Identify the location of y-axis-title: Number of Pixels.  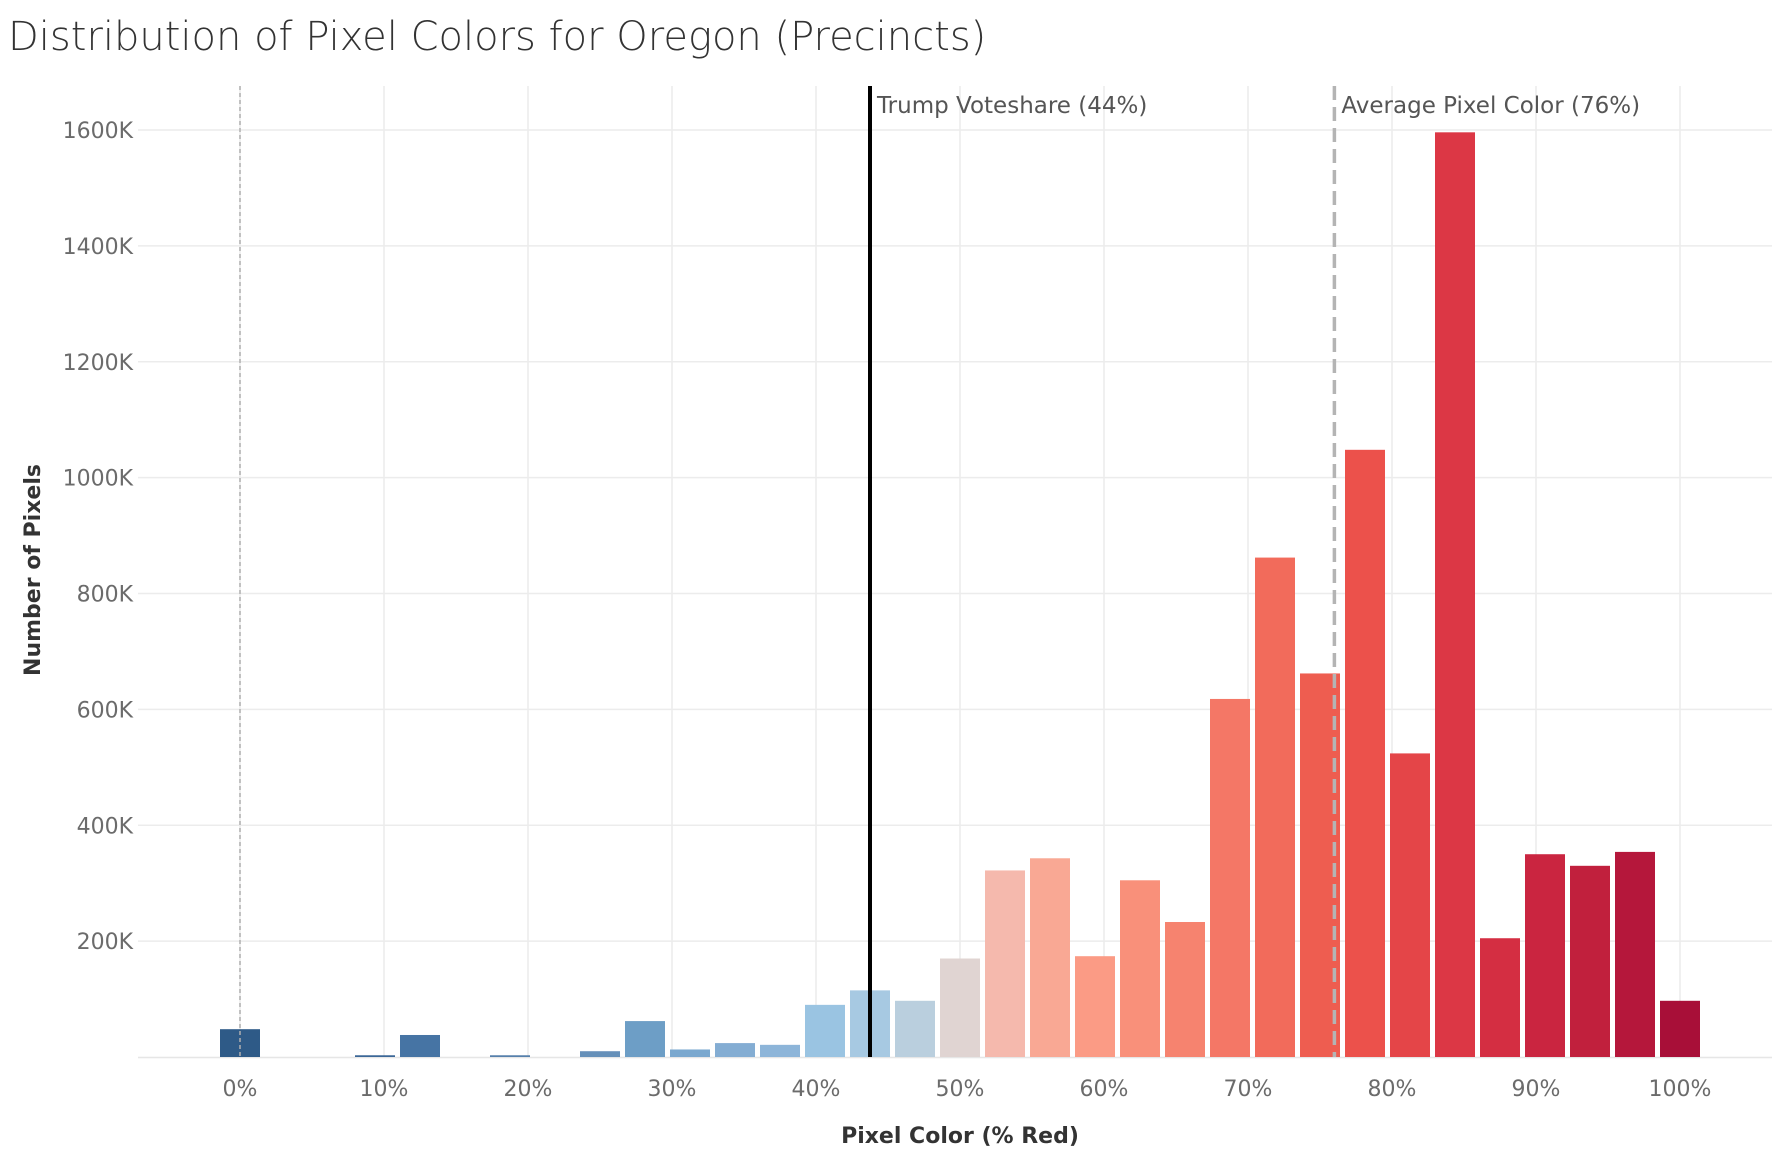
(33, 570).